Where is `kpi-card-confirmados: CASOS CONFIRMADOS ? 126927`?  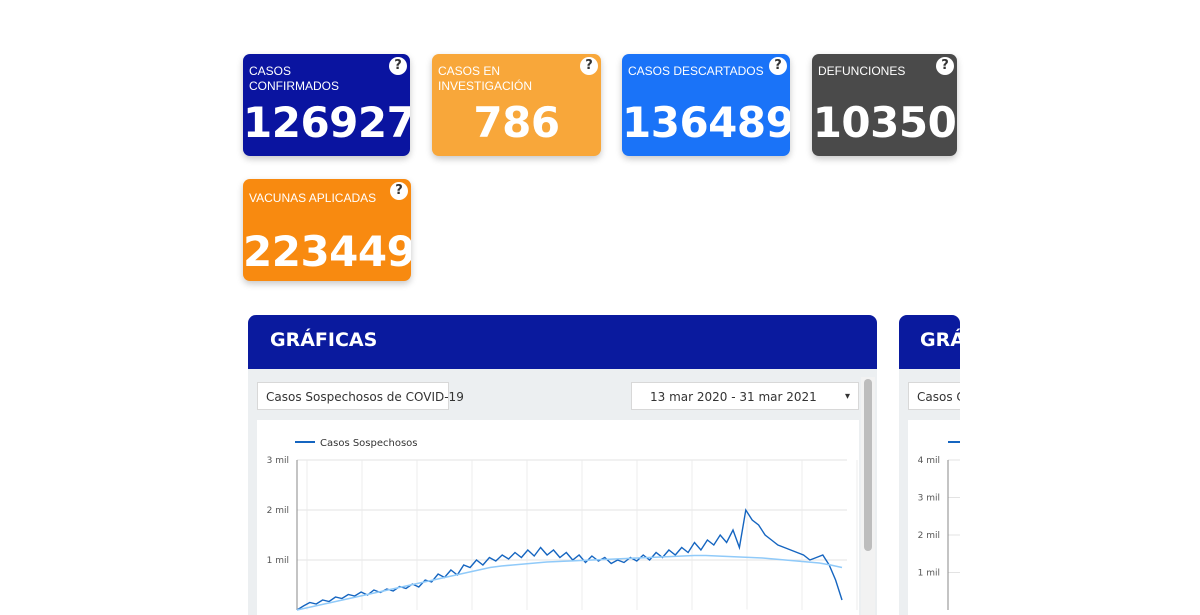
kpi-card-confirmados: CASOS CONFIRMADOS ? 126927 is located at coordinates (326, 105).